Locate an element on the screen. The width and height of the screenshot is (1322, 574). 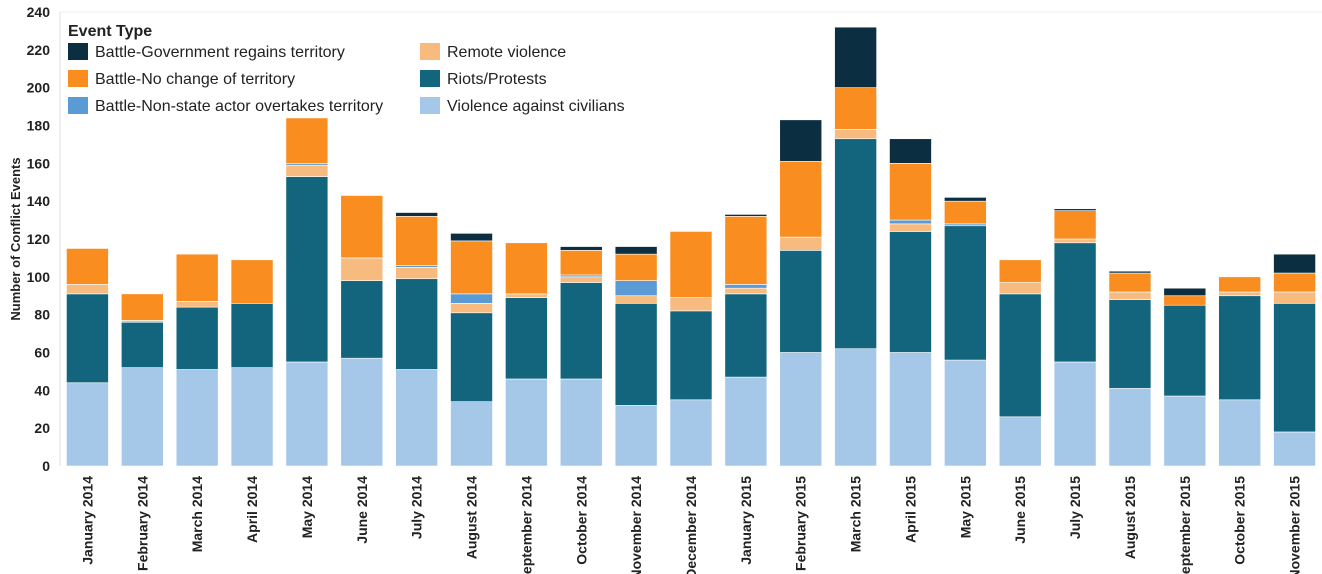
x-tick-label: January 2015 is located at coordinates (746, 520).